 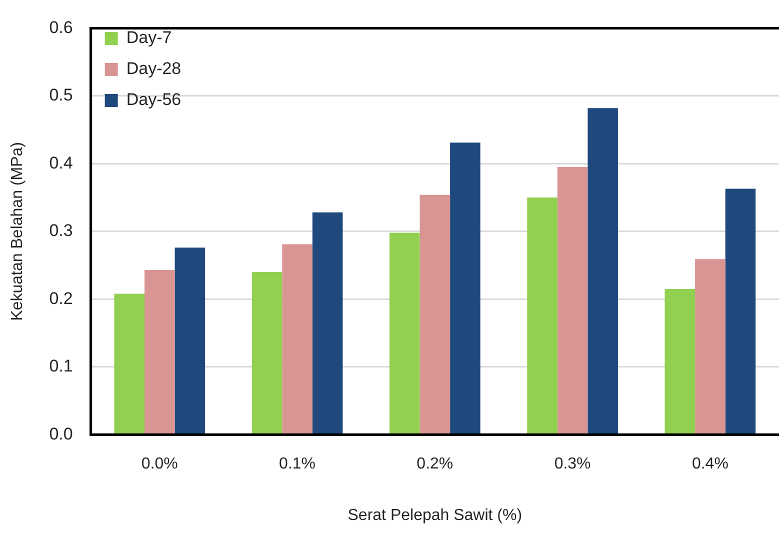 I want to click on y-tick-label: 0.5, so click(x=61, y=95).